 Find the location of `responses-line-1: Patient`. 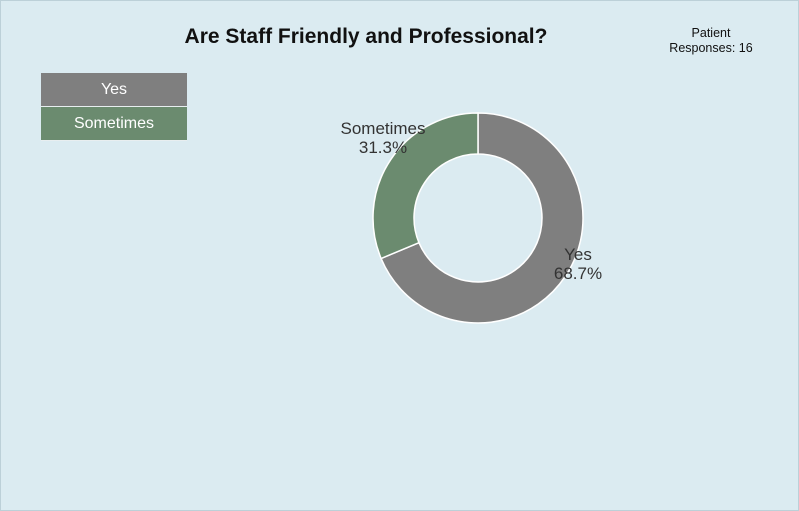

responses-line-1: Patient is located at coordinates (711, 33).